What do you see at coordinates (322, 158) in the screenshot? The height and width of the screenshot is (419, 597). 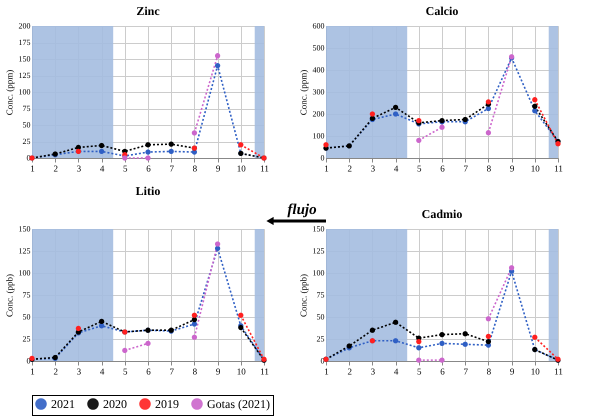 I see `y-tick-label: 0` at bounding box center [322, 158].